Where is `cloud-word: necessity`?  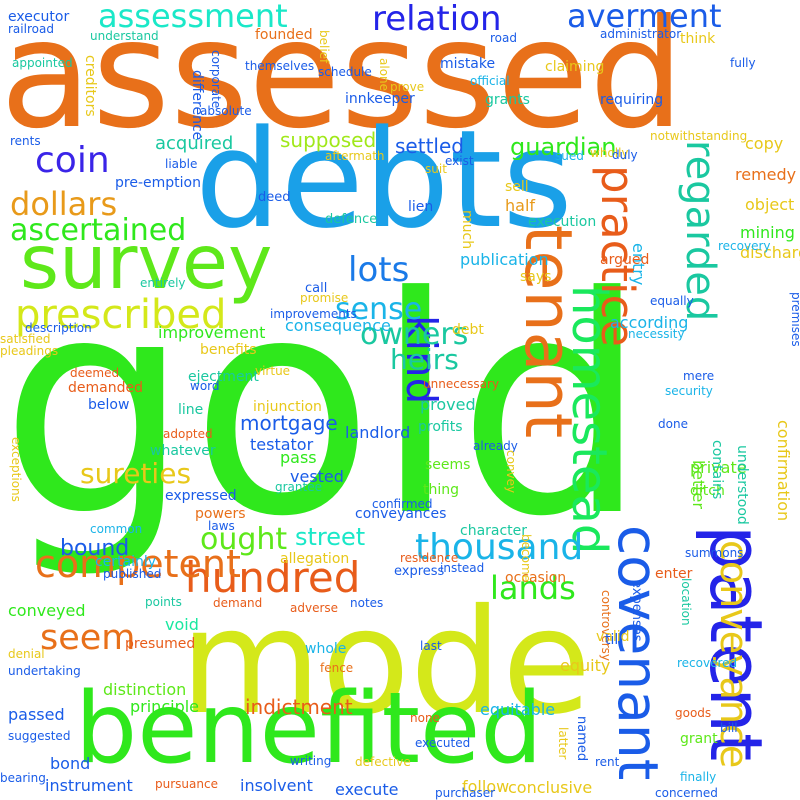 cloud-word: necessity is located at coordinates (656, 334).